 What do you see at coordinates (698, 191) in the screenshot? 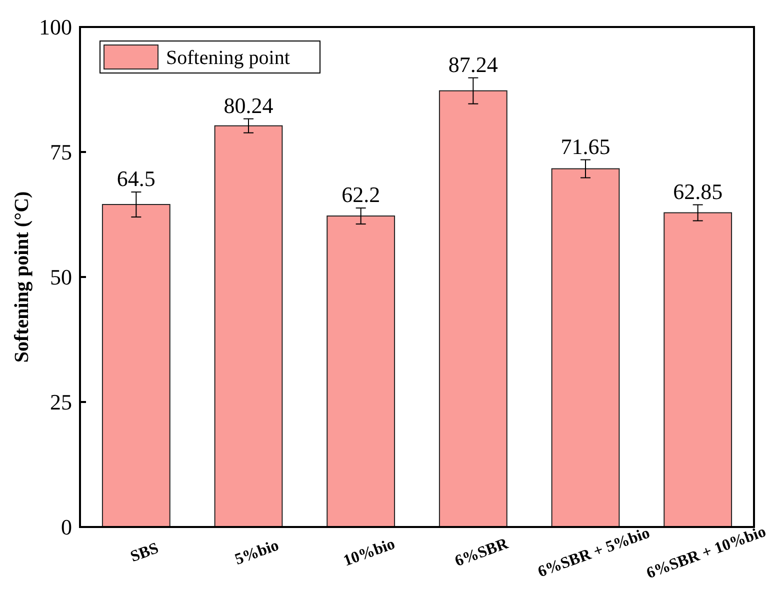
I see `data-label: 62.85` at bounding box center [698, 191].